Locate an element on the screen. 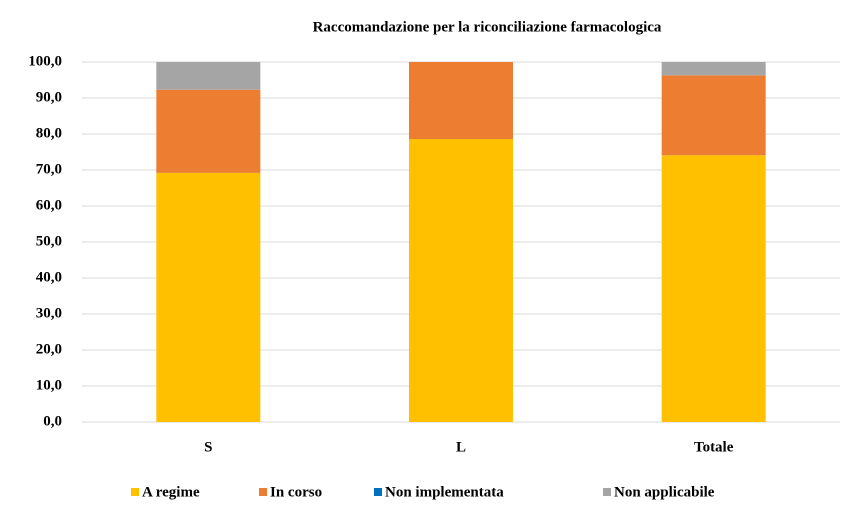  y-tick-label: 60,0 is located at coordinates (49, 205).